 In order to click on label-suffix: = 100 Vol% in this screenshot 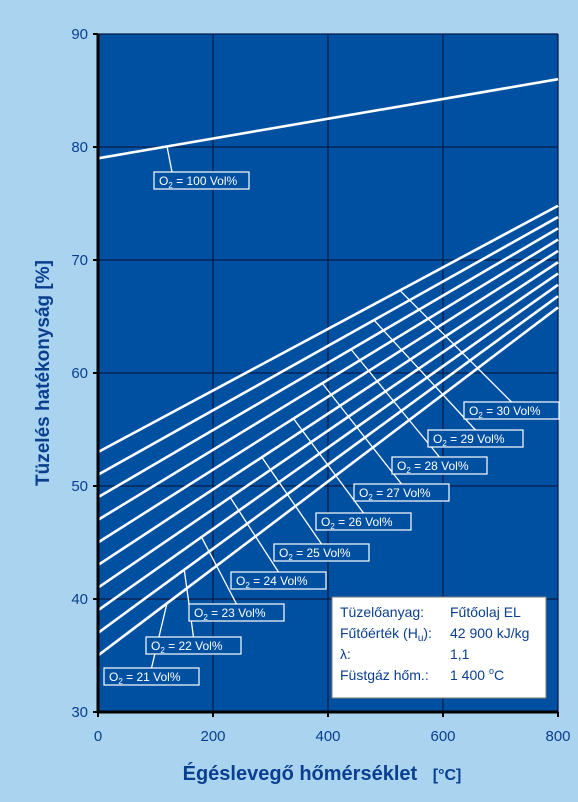, I will do `click(205, 181)`.